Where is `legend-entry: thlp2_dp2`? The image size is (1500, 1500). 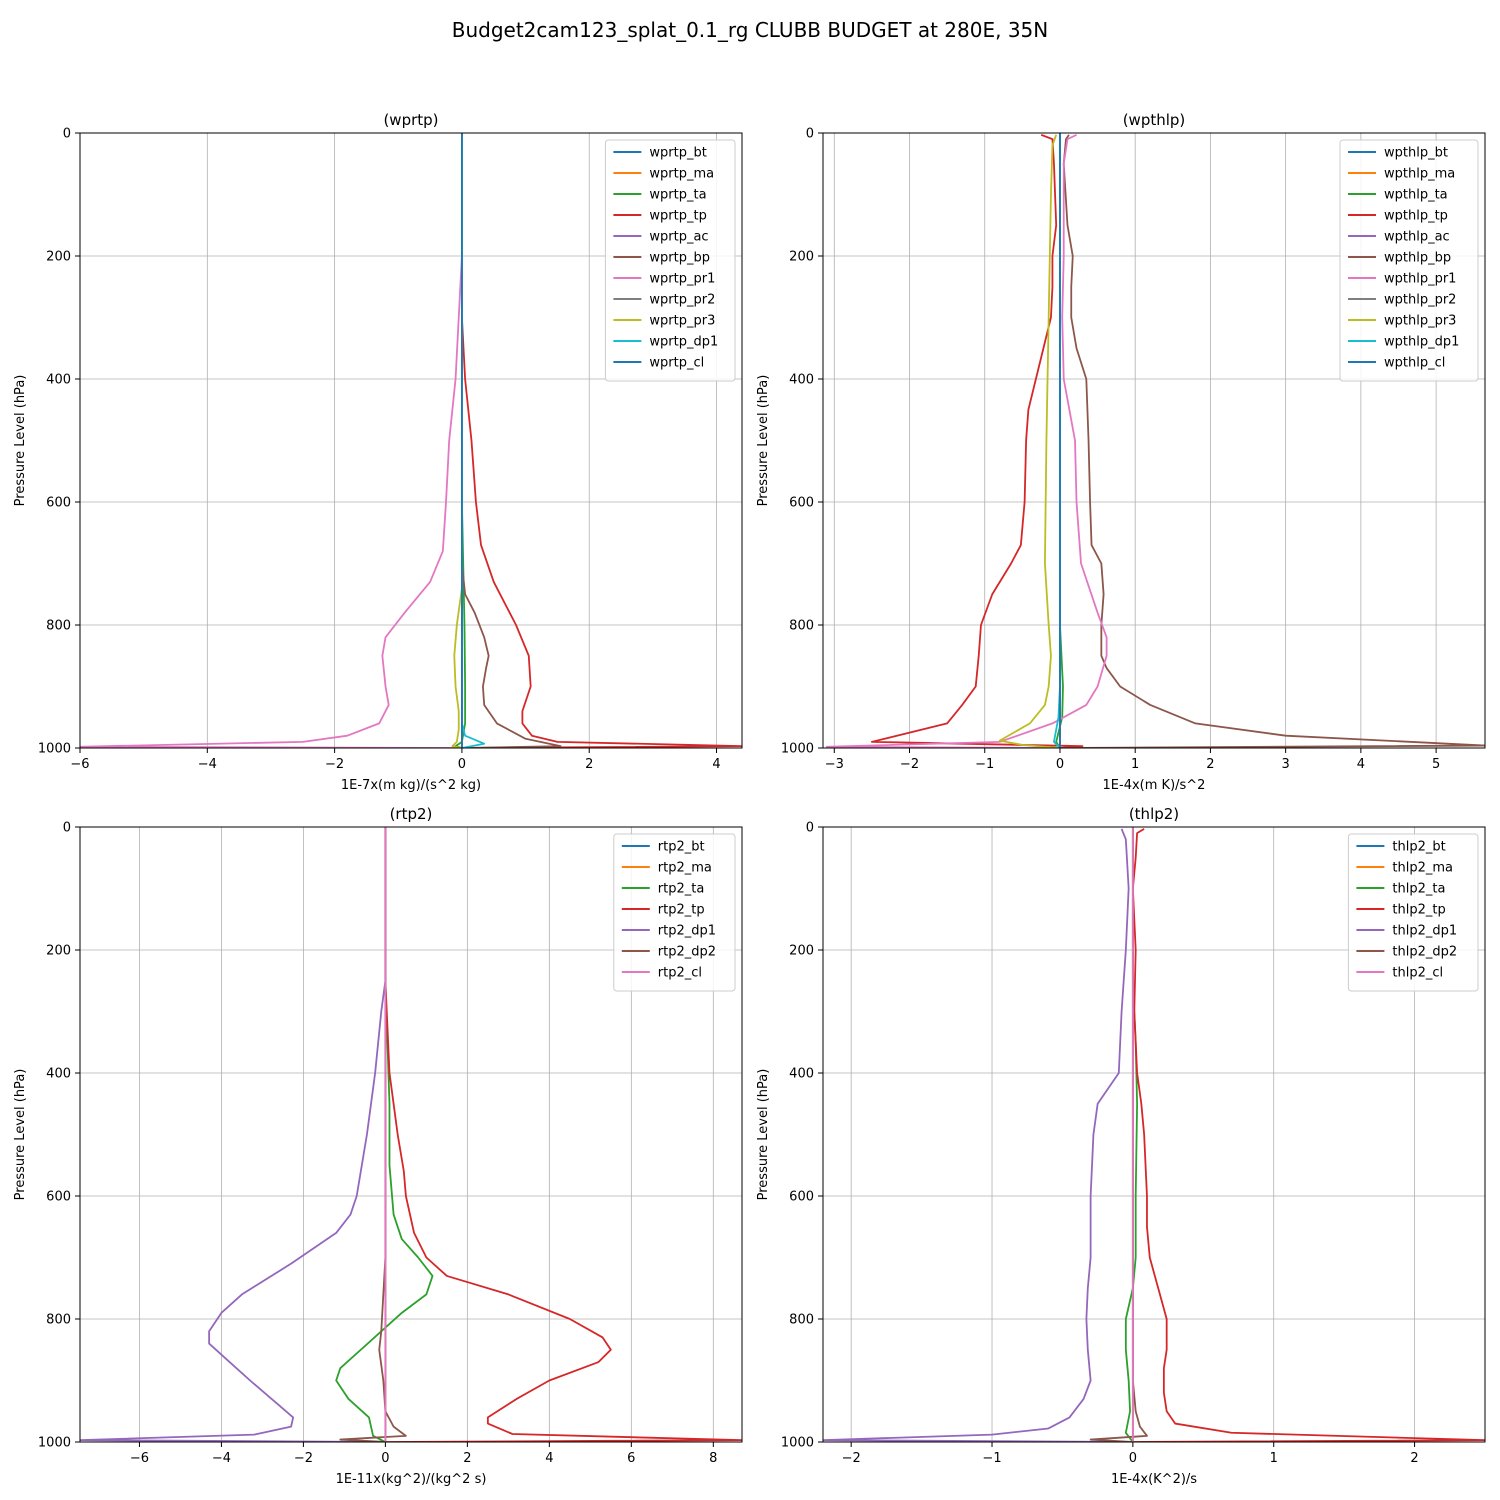
legend-entry: thlp2_dp2 is located at coordinates (1424, 952).